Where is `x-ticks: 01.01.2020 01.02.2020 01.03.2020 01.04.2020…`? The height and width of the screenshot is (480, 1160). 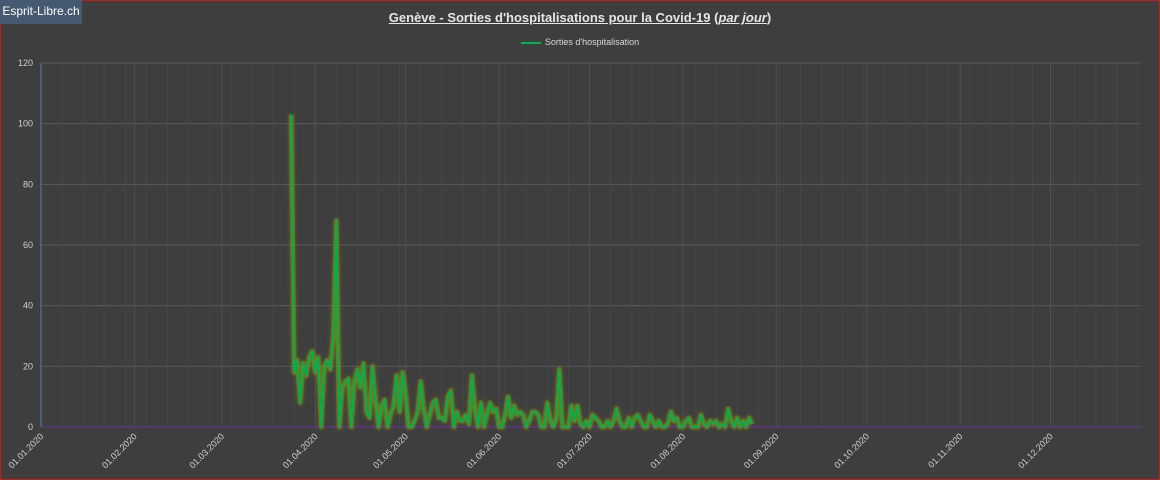
x-ticks: 01.01.2020 01.02.2020 01.03.2020 01.04.2020… is located at coordinates (530, 450).